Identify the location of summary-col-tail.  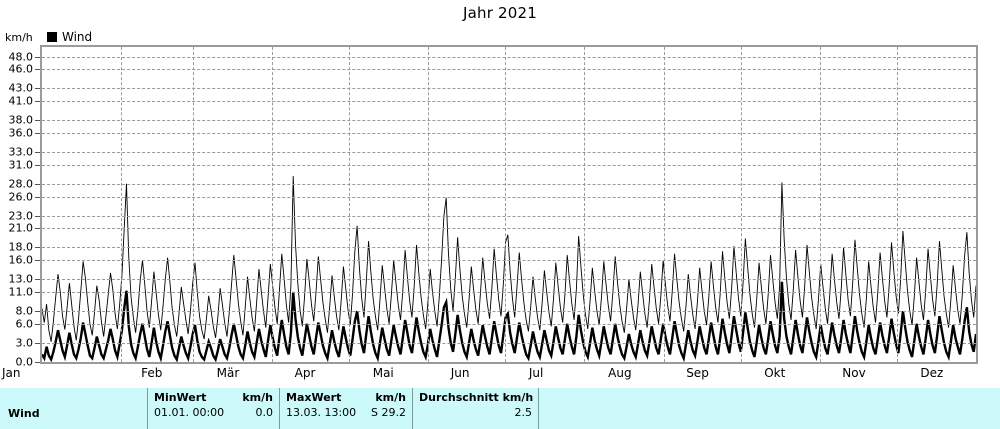
(543, 408).